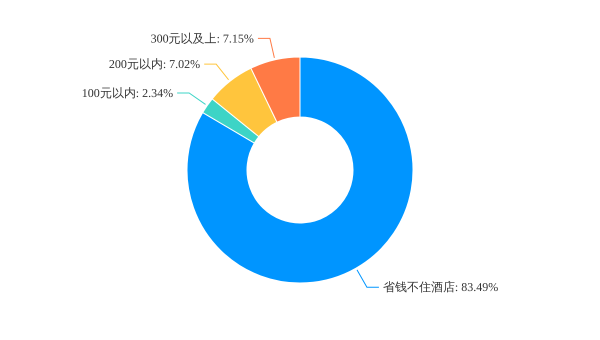  Describe the element at coordinates (440, 287) in the screenshot. I see `slice-label: 省钱不住酒店: 83.49%` at that location.